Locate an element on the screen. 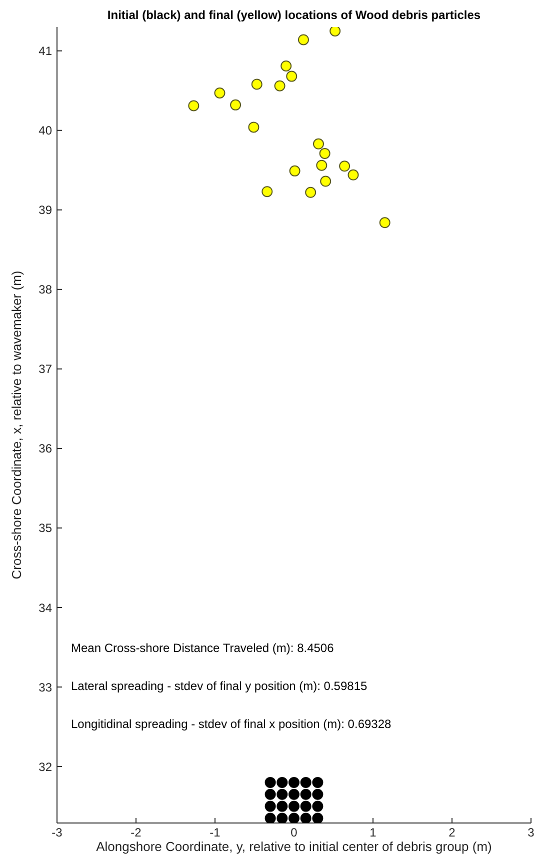 The width and height of the screenshot is (536, 867). y-tick-label: 37 is located at coordinates (45, 369).